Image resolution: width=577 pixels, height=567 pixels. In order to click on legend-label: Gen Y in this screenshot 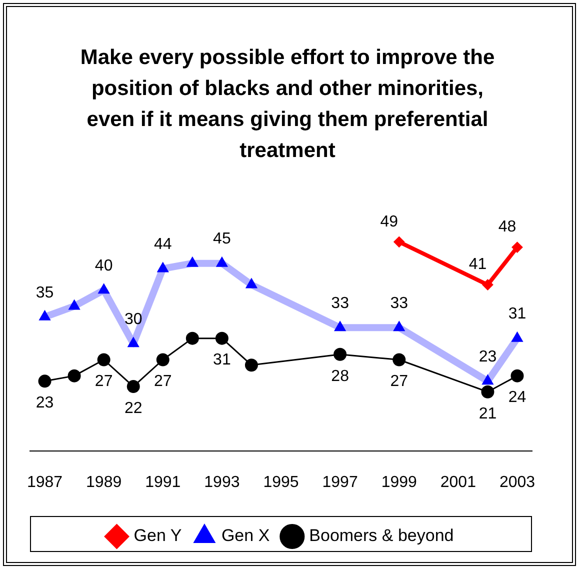, I will do `click(158, 536)`.